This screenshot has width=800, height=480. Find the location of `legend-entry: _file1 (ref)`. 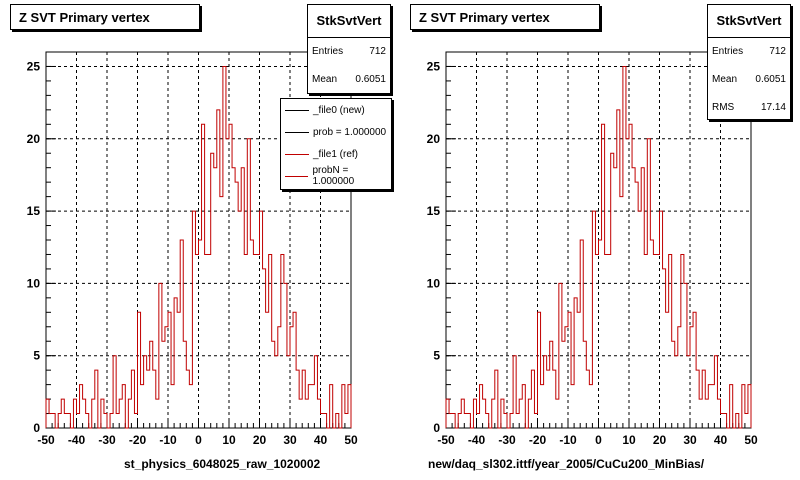

legend-entry: _file1 (ref) is located at coordinates (336, 154).